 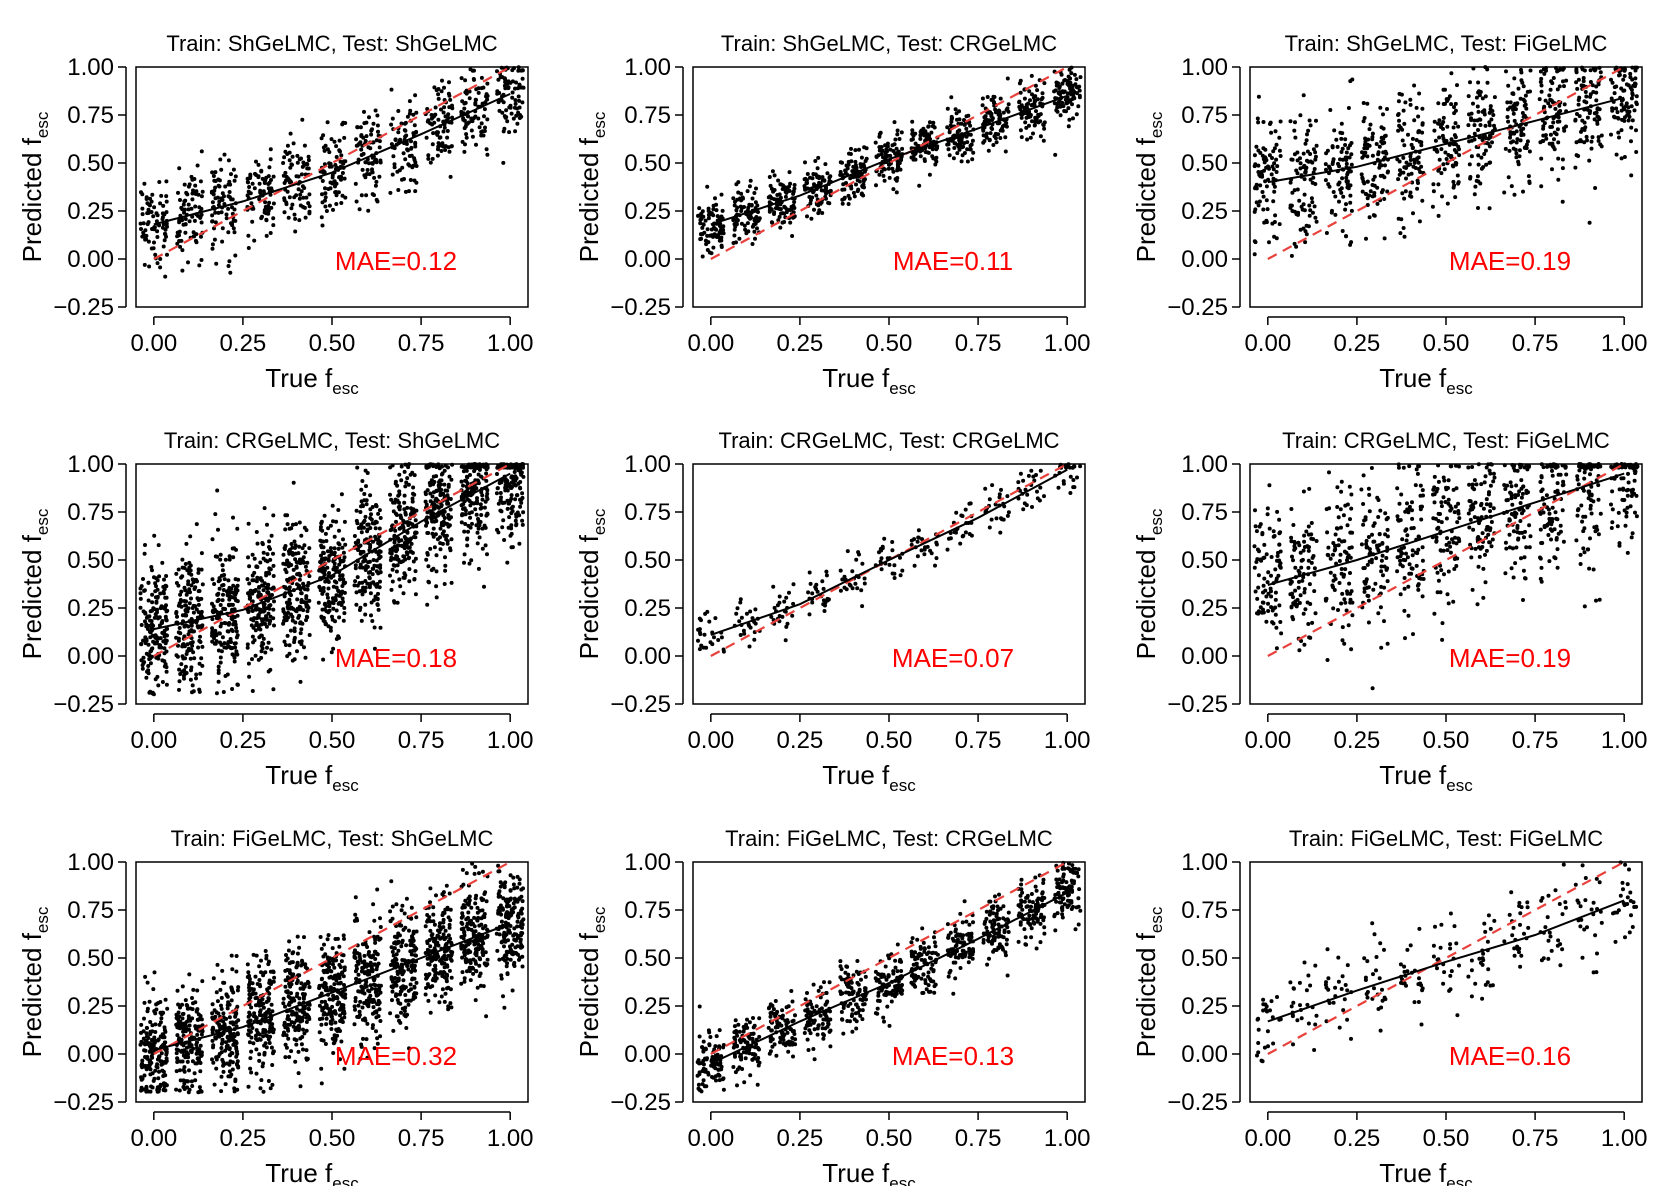 I want to click on panel-1b-trend-line, so click(x=889, y=160).